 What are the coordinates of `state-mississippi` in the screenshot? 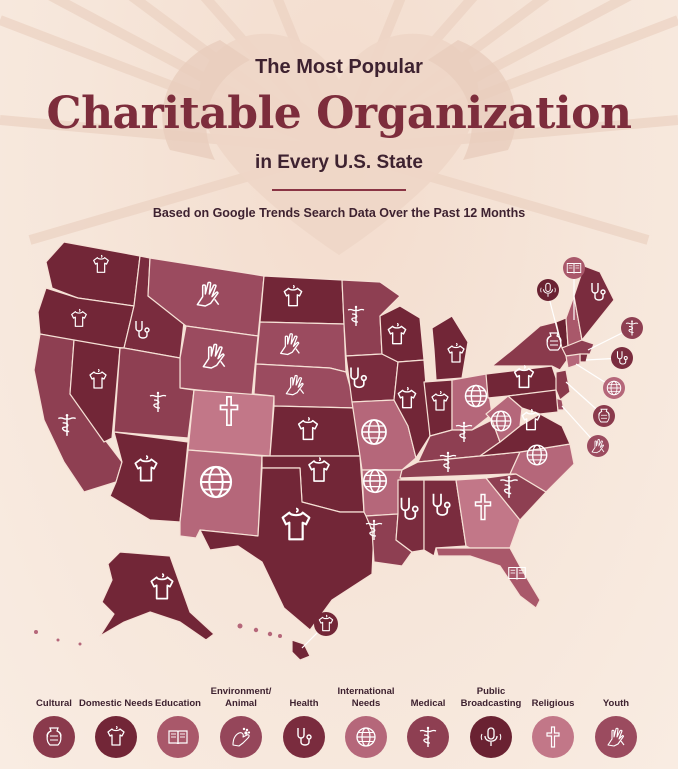 It's located at (410, 516).